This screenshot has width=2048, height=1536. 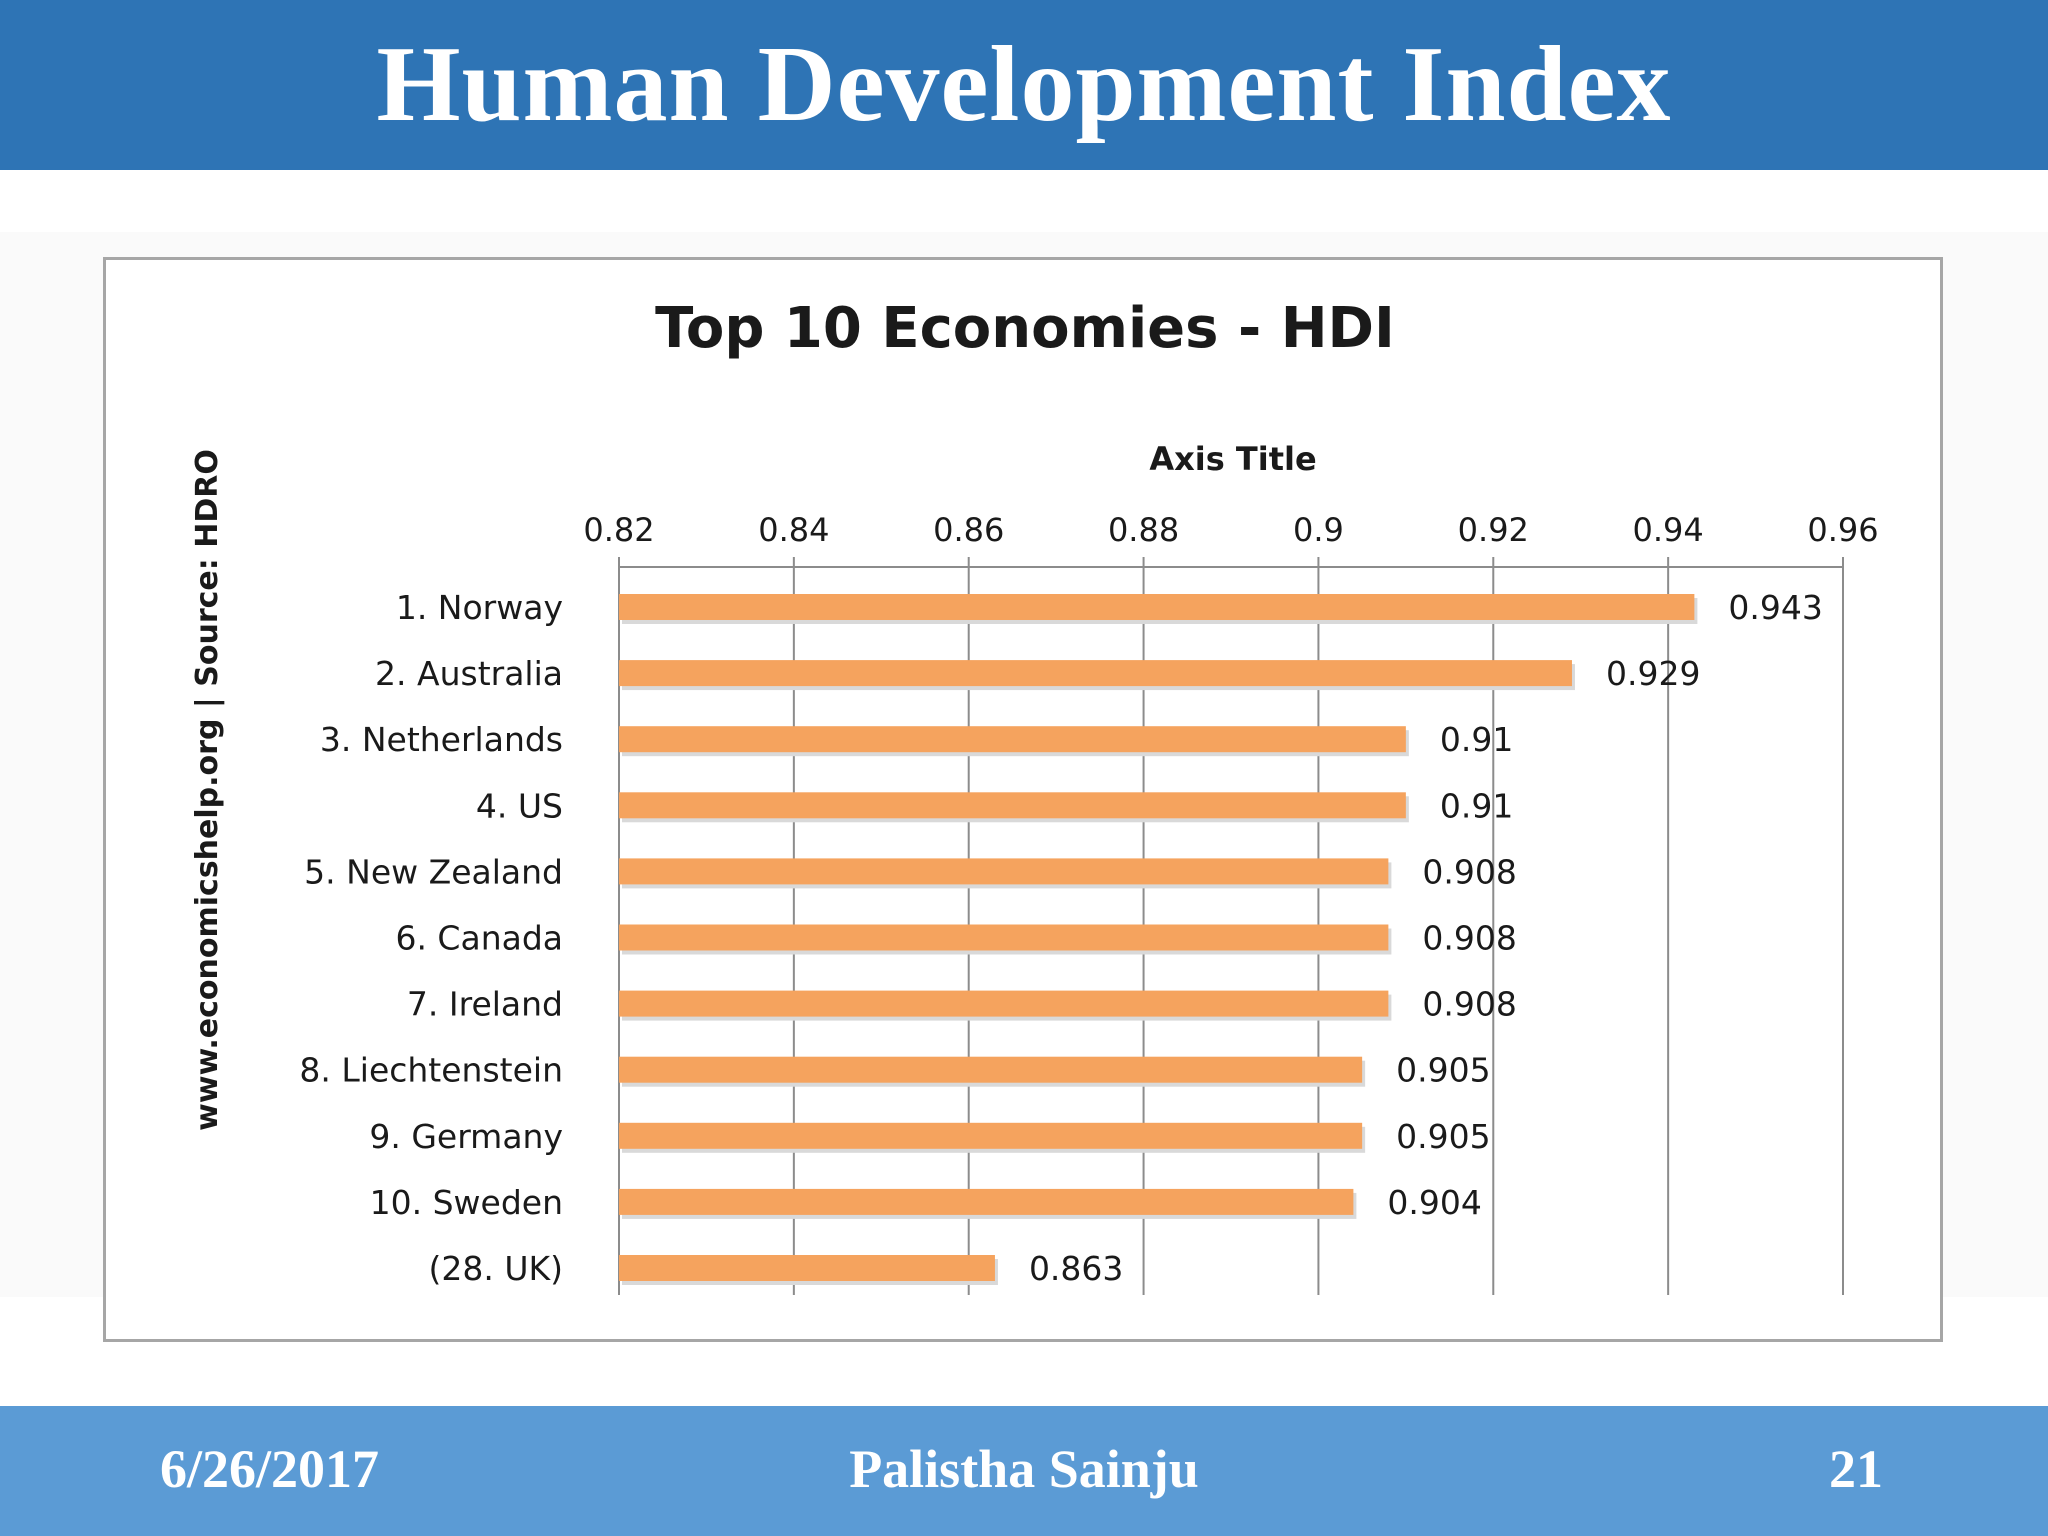 What do you see at coordinates (968, 530) in the screenshot?
I see `x-tick-label: 0.86` at bounding box center [968, 530].